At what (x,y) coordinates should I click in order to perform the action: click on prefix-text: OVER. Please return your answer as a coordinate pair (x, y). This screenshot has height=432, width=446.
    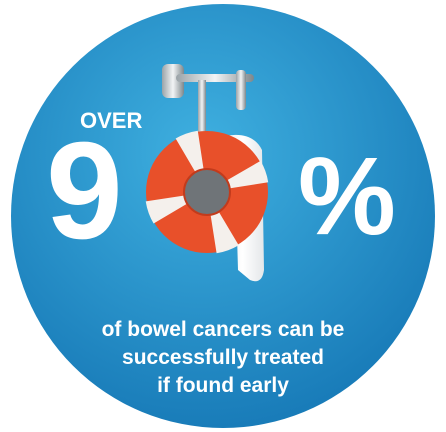
    Looking at the image, I should click on (111, 120).